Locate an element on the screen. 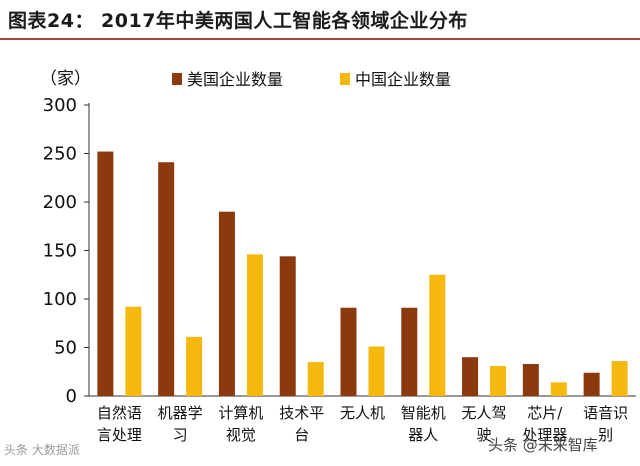 This screenshot has width=640, height=466. figure-title: 图表24： 2017年中美两国人工智能各领域企业分布 is located at coordinates (238, 21).